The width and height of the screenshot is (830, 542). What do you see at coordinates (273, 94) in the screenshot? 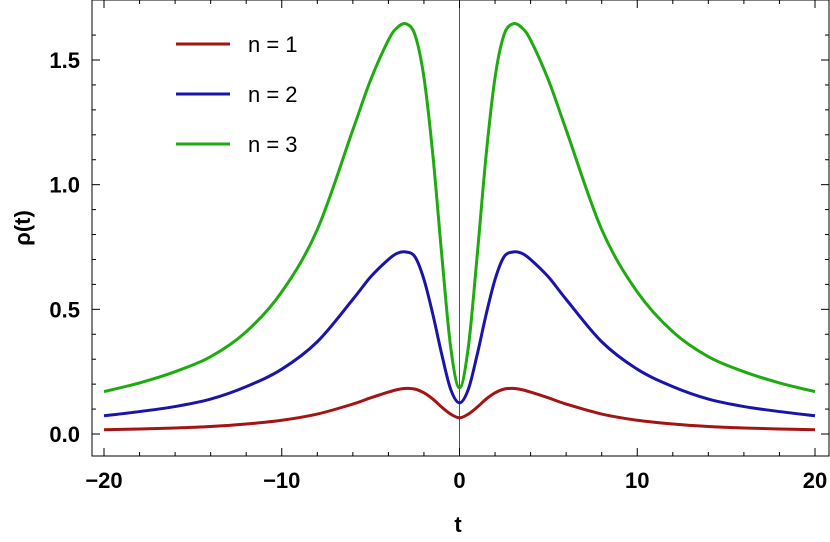
I see `legend-label: n = 2` at bounding box center [273, 94].